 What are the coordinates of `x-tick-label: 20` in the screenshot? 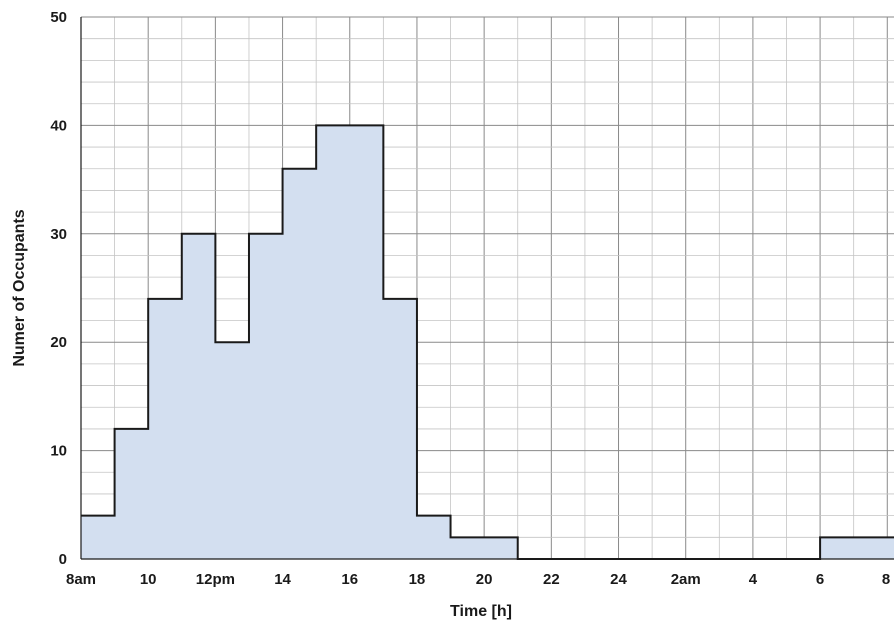 It's located at (484, 579).